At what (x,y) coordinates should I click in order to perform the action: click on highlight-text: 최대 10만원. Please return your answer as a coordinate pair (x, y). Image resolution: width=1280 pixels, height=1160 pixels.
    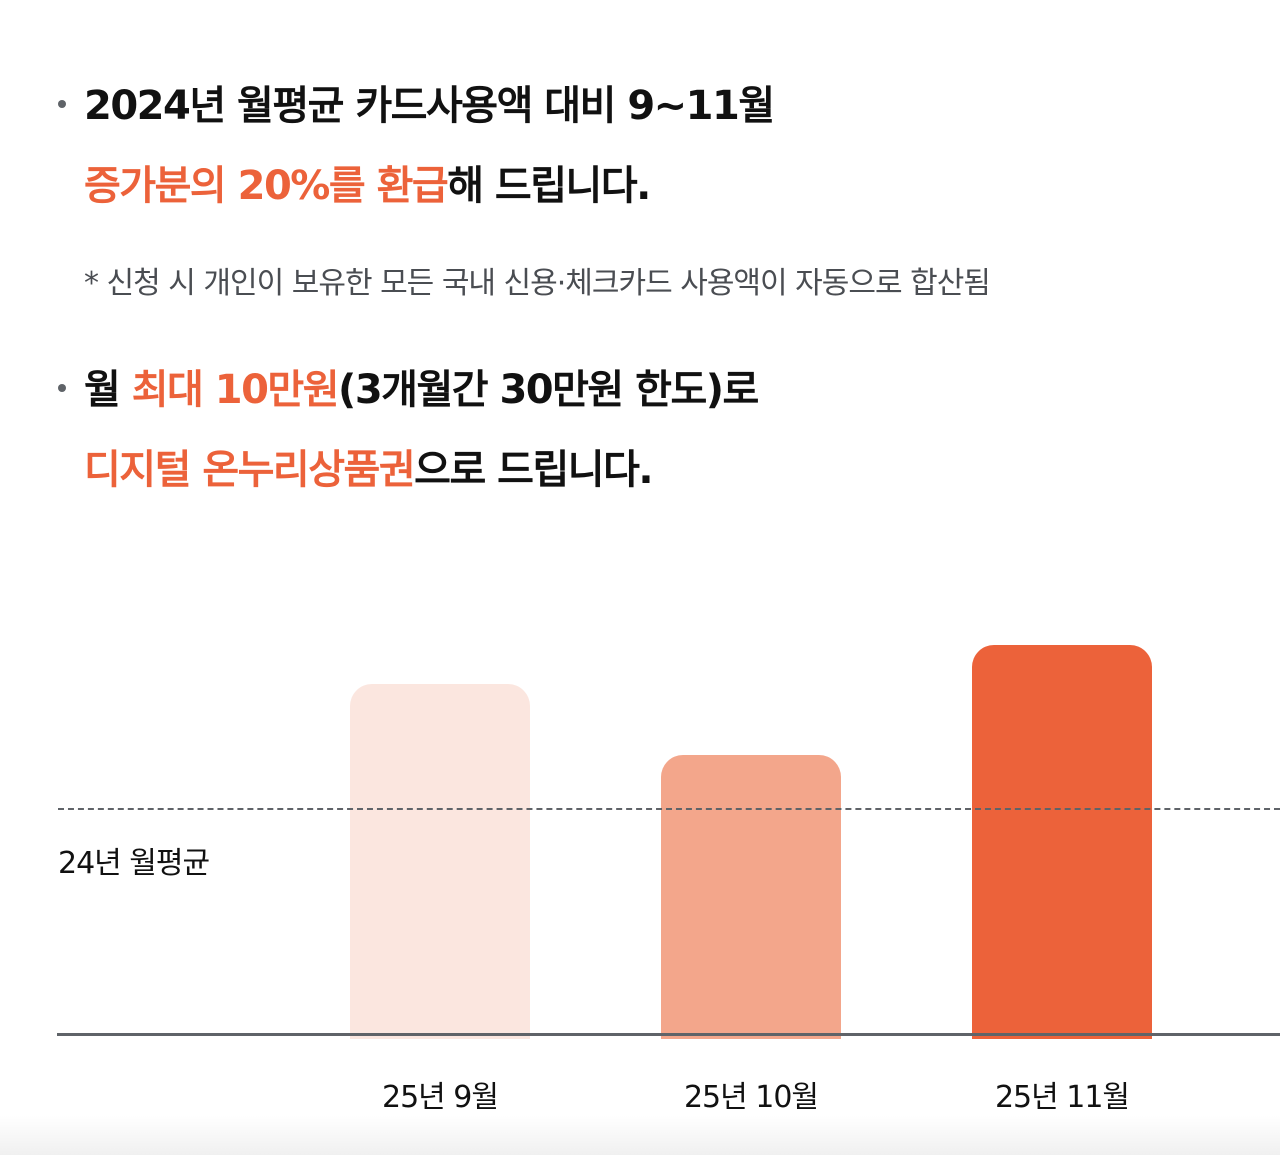
    Looking at the image, I should click on (235, 390).